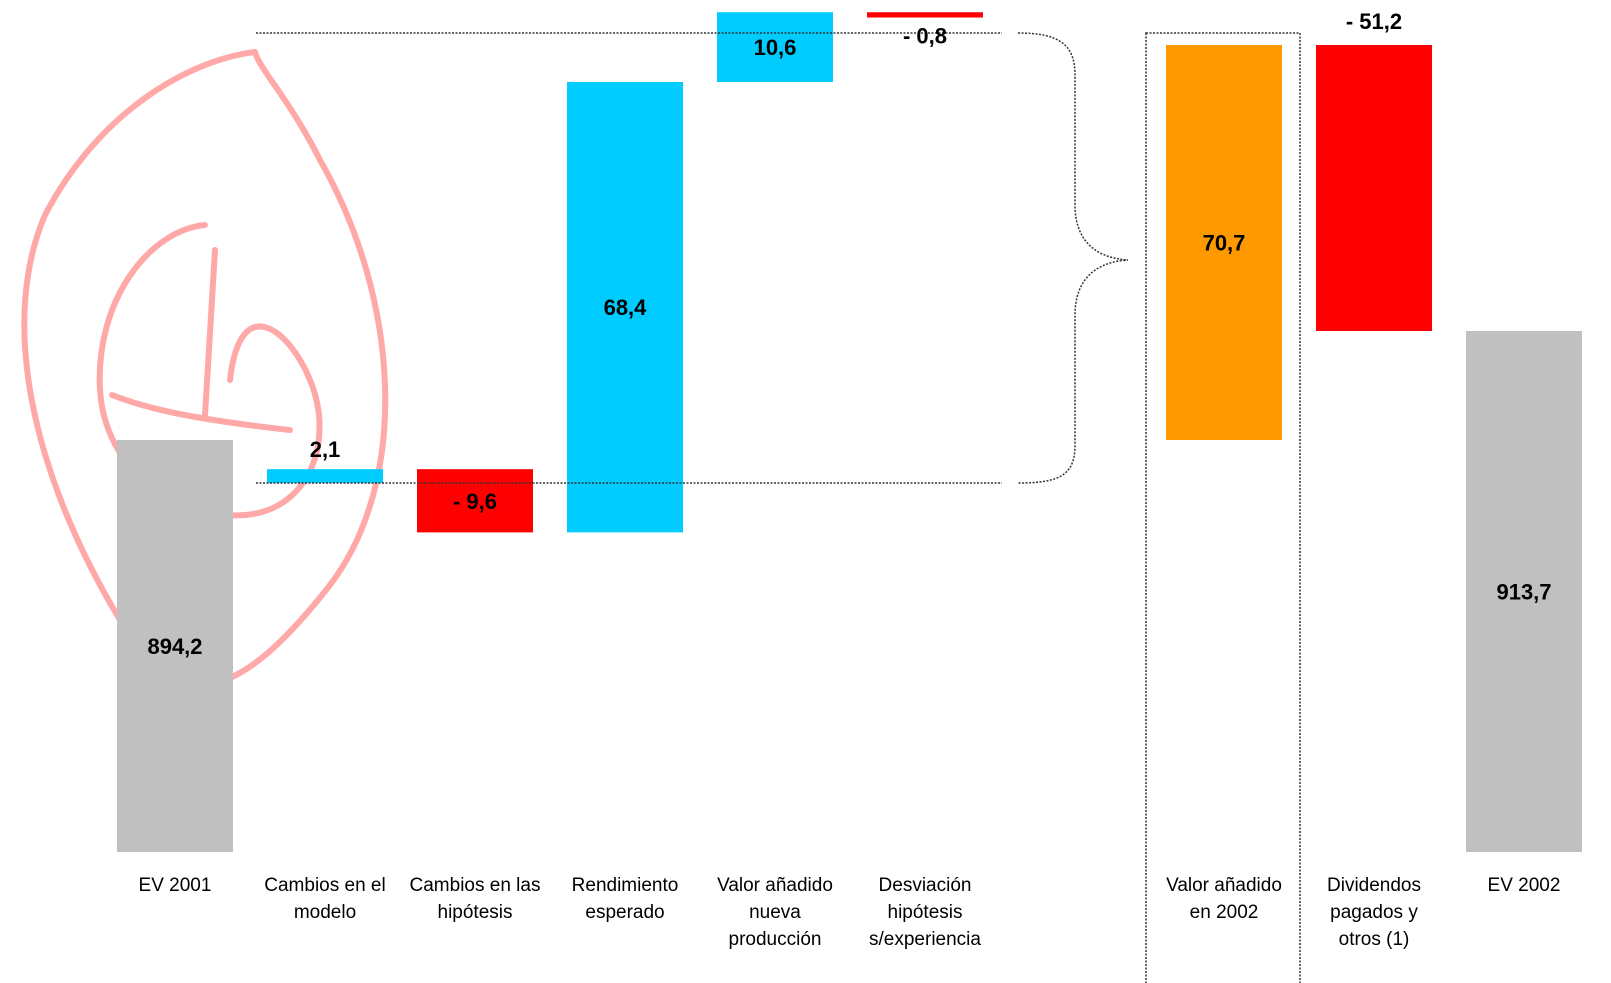 Image resolution: width=1611 pixels, height=983 pixels. I want to click on category-label-1-1: modelo, so click(325, 912).